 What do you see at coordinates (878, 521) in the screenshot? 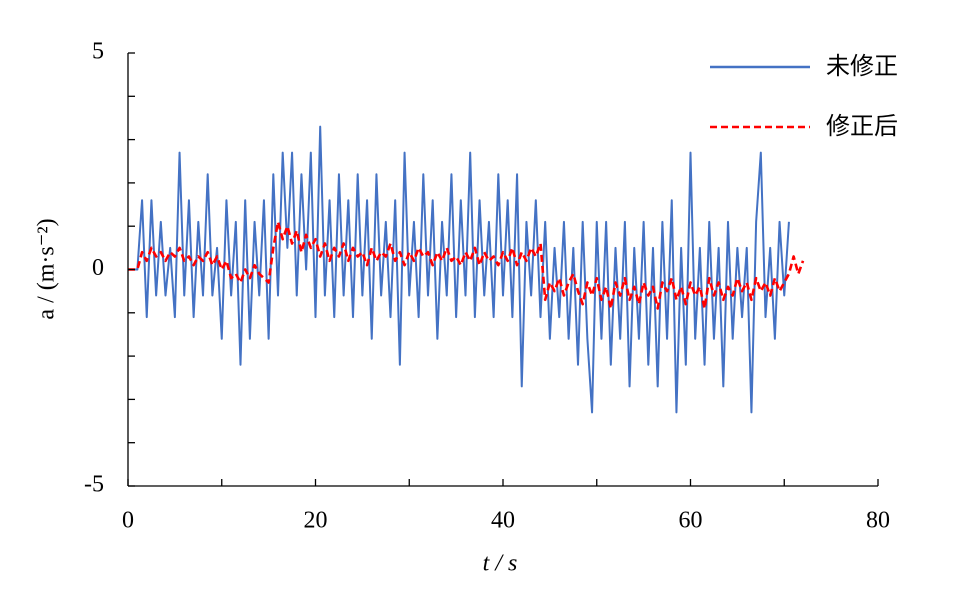
I see `x-tick-label: 80` at bounding box center [878, 521].